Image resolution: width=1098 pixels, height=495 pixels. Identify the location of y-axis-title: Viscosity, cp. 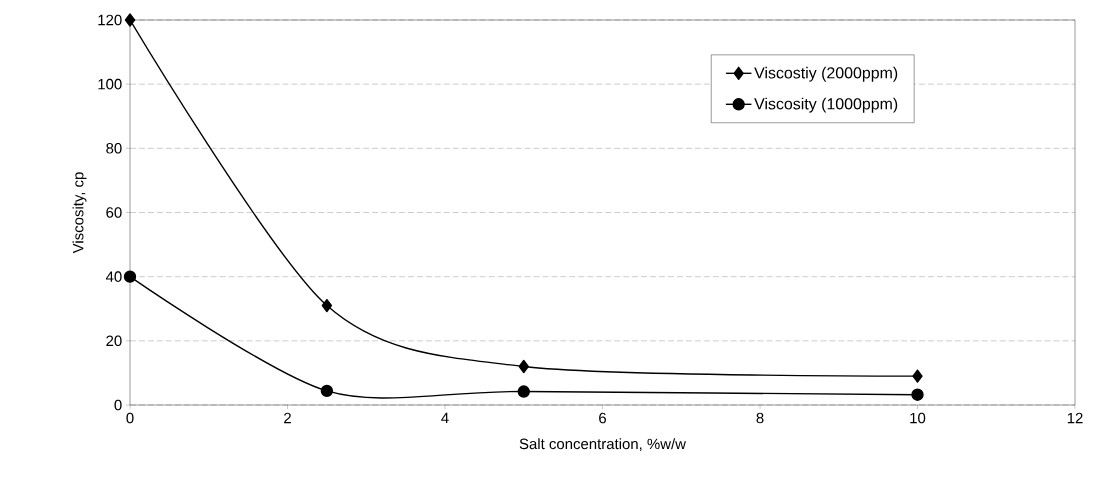
(79, 213).